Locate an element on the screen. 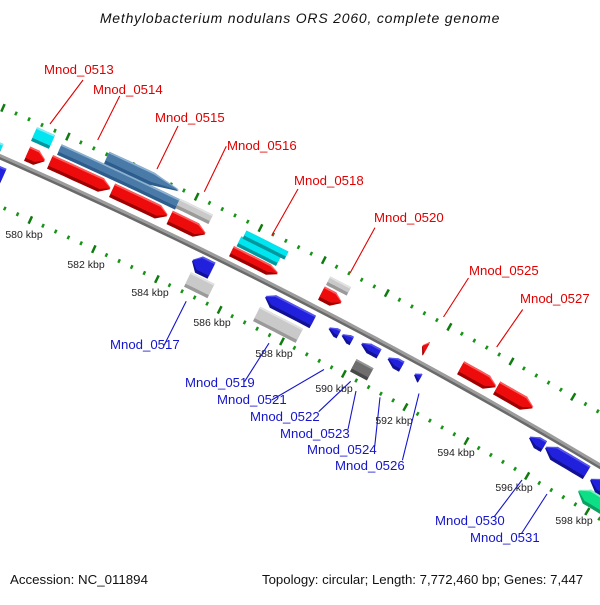 This screenshot has width=600, height=605. svg-text: 580 kbp is located at coordinates (24, 235).